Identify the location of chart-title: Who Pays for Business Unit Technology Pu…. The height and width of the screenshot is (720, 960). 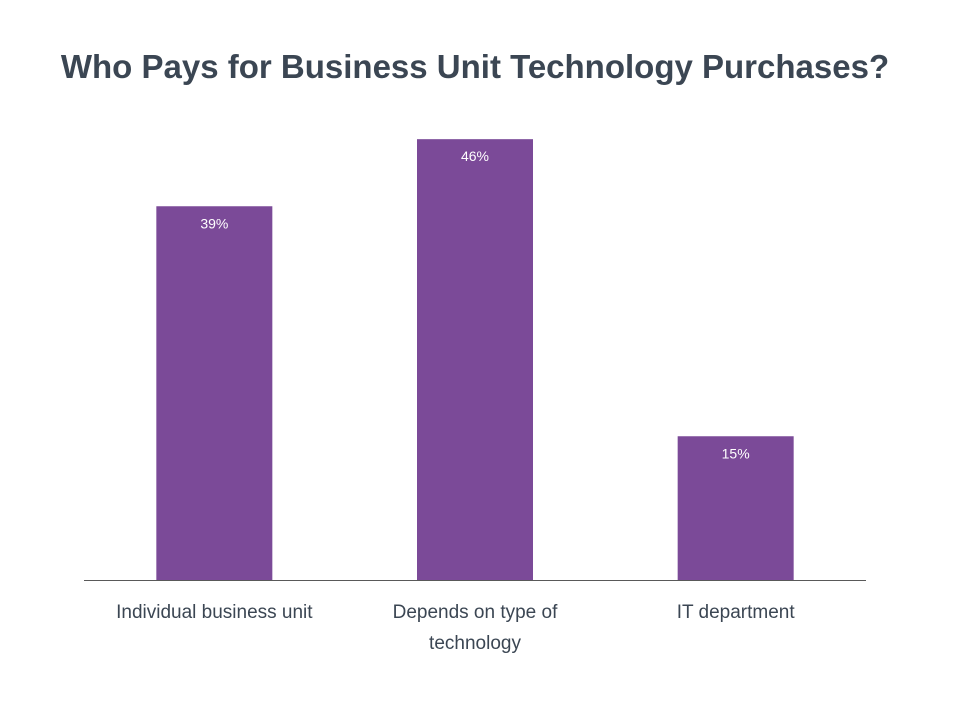
(475, 66).